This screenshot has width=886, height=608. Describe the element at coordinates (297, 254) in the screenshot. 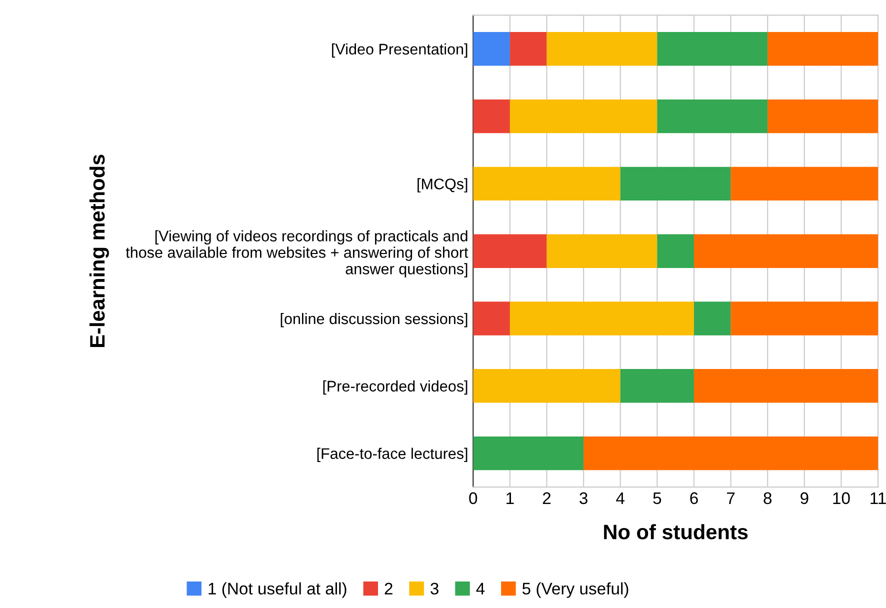

I see `y-tick-label: [Viewing of videos recordings of practicals and those available from websites + answering of short answer questions]` at that location.